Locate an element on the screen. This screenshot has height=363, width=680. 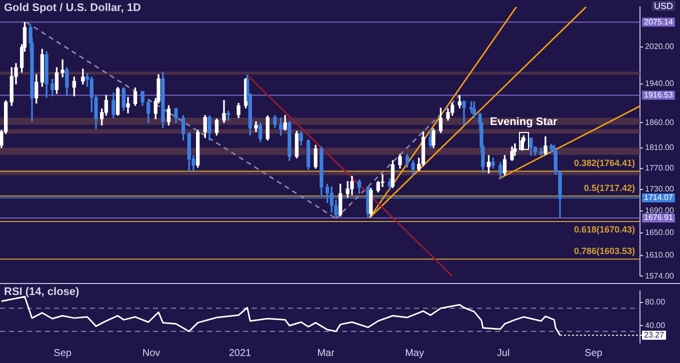
x-tick-label: Jul is located at coordinates (503, 353).